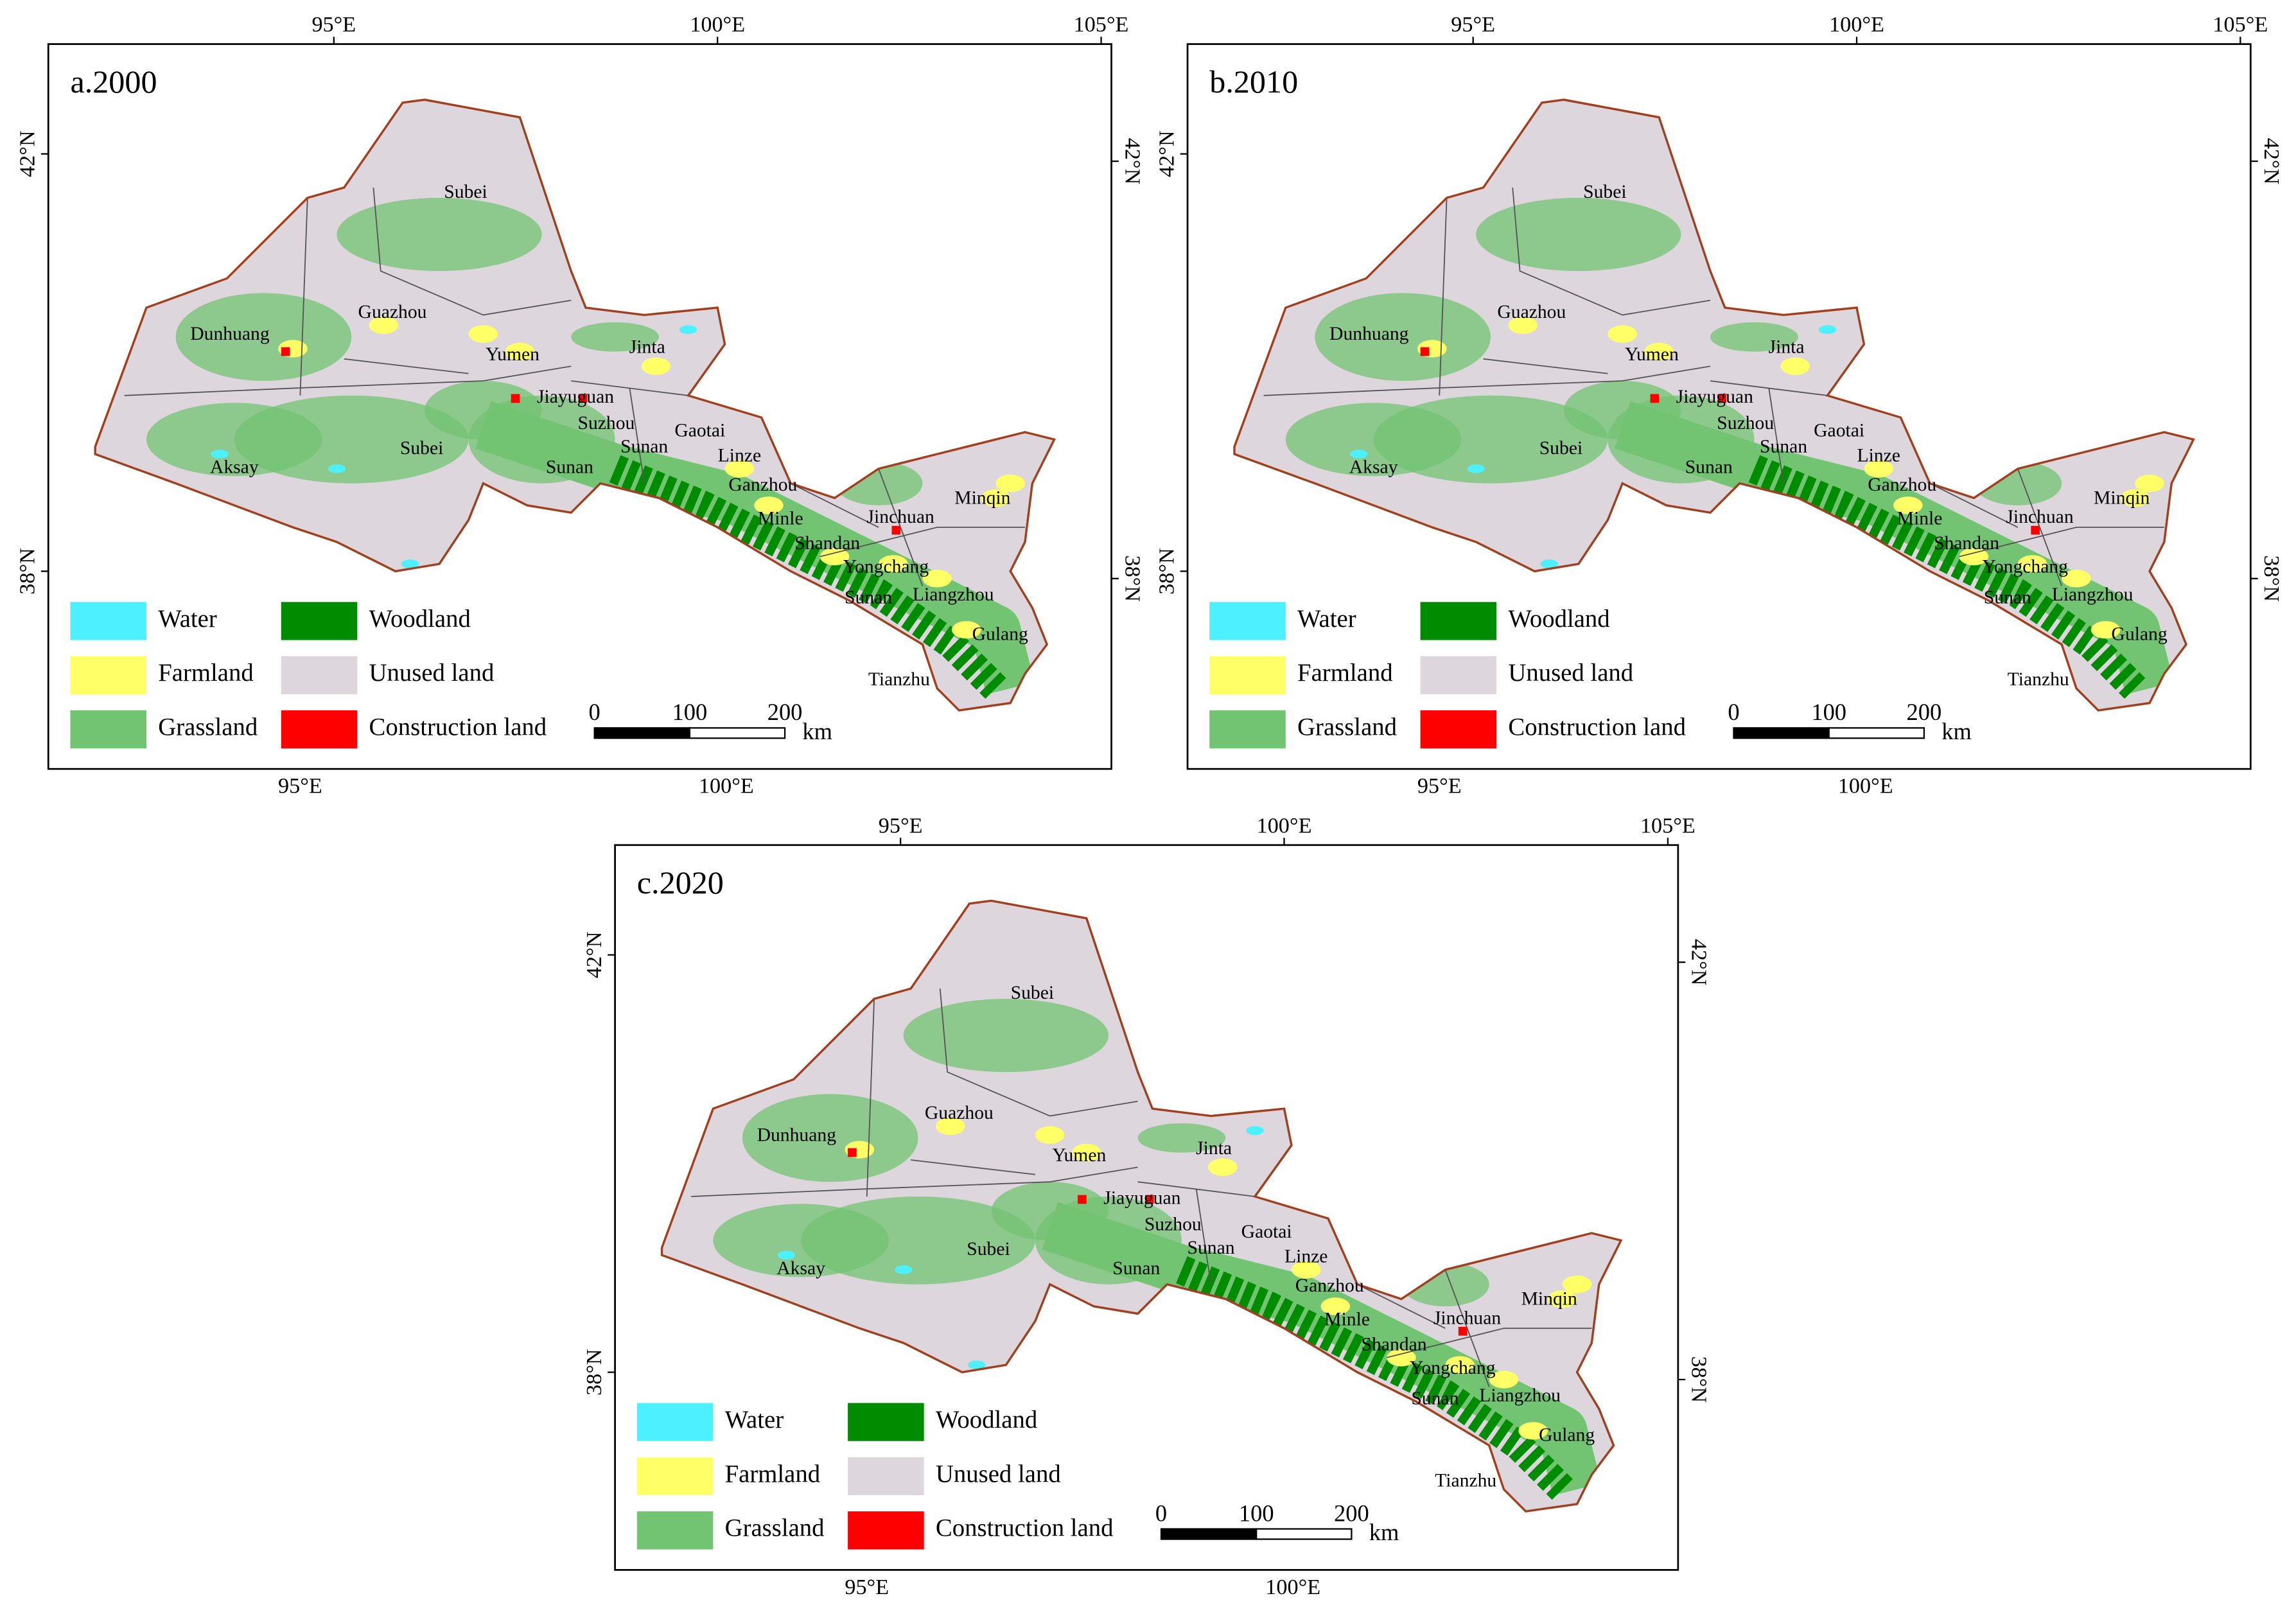 The image size is (2296, 1614). What do you see at coordinates (1101, 25) in the screenshot?
I see `lon-label-top: 105°E` at bounding box center [1101, 25].